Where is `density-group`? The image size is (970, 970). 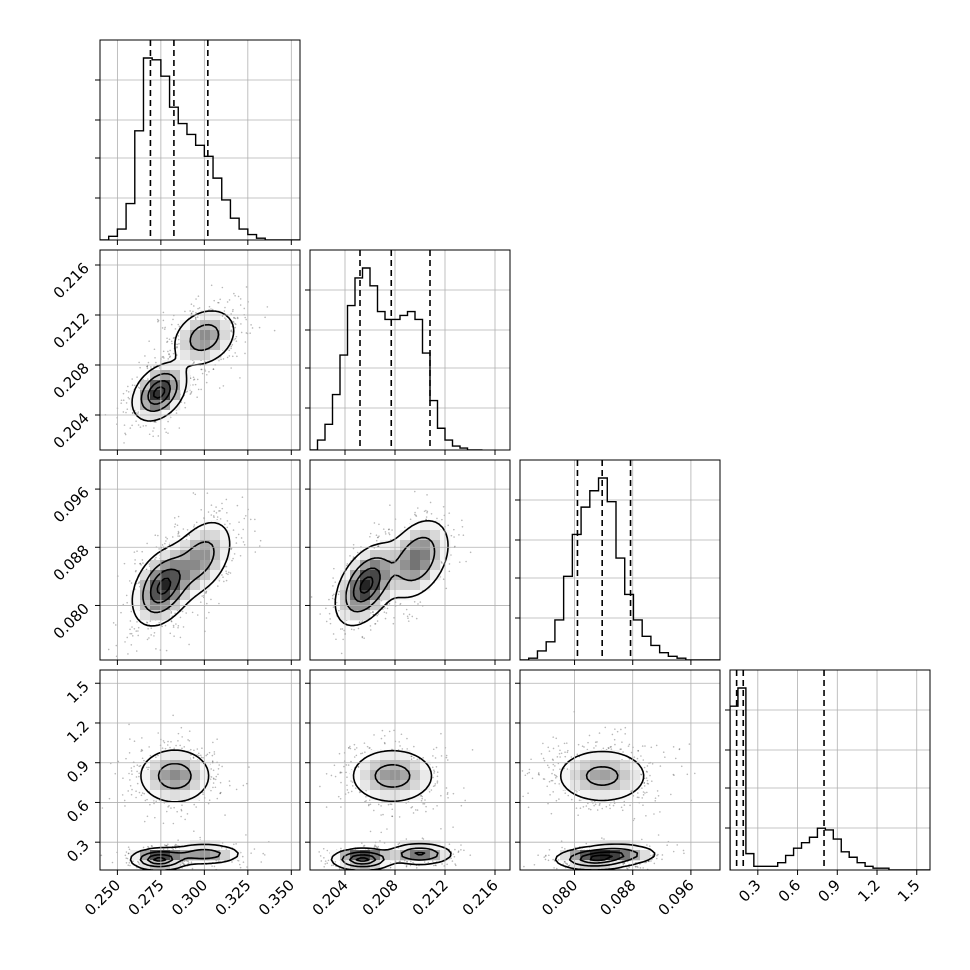 density-group is located at coordinates (190, 364).